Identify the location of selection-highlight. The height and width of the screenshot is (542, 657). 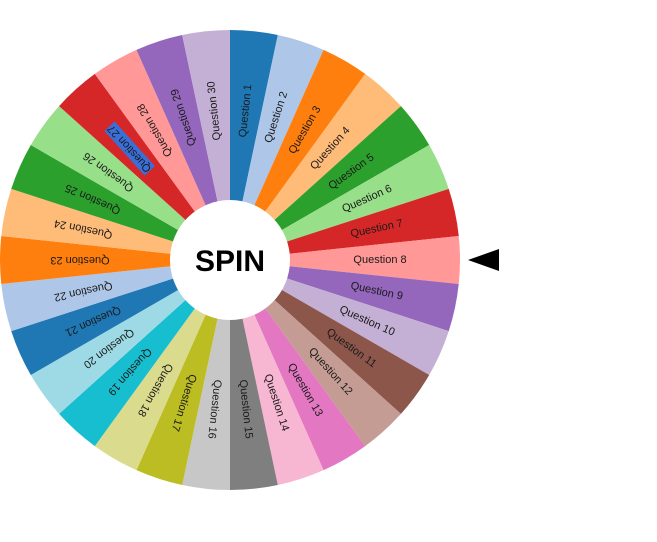
(129, 148).